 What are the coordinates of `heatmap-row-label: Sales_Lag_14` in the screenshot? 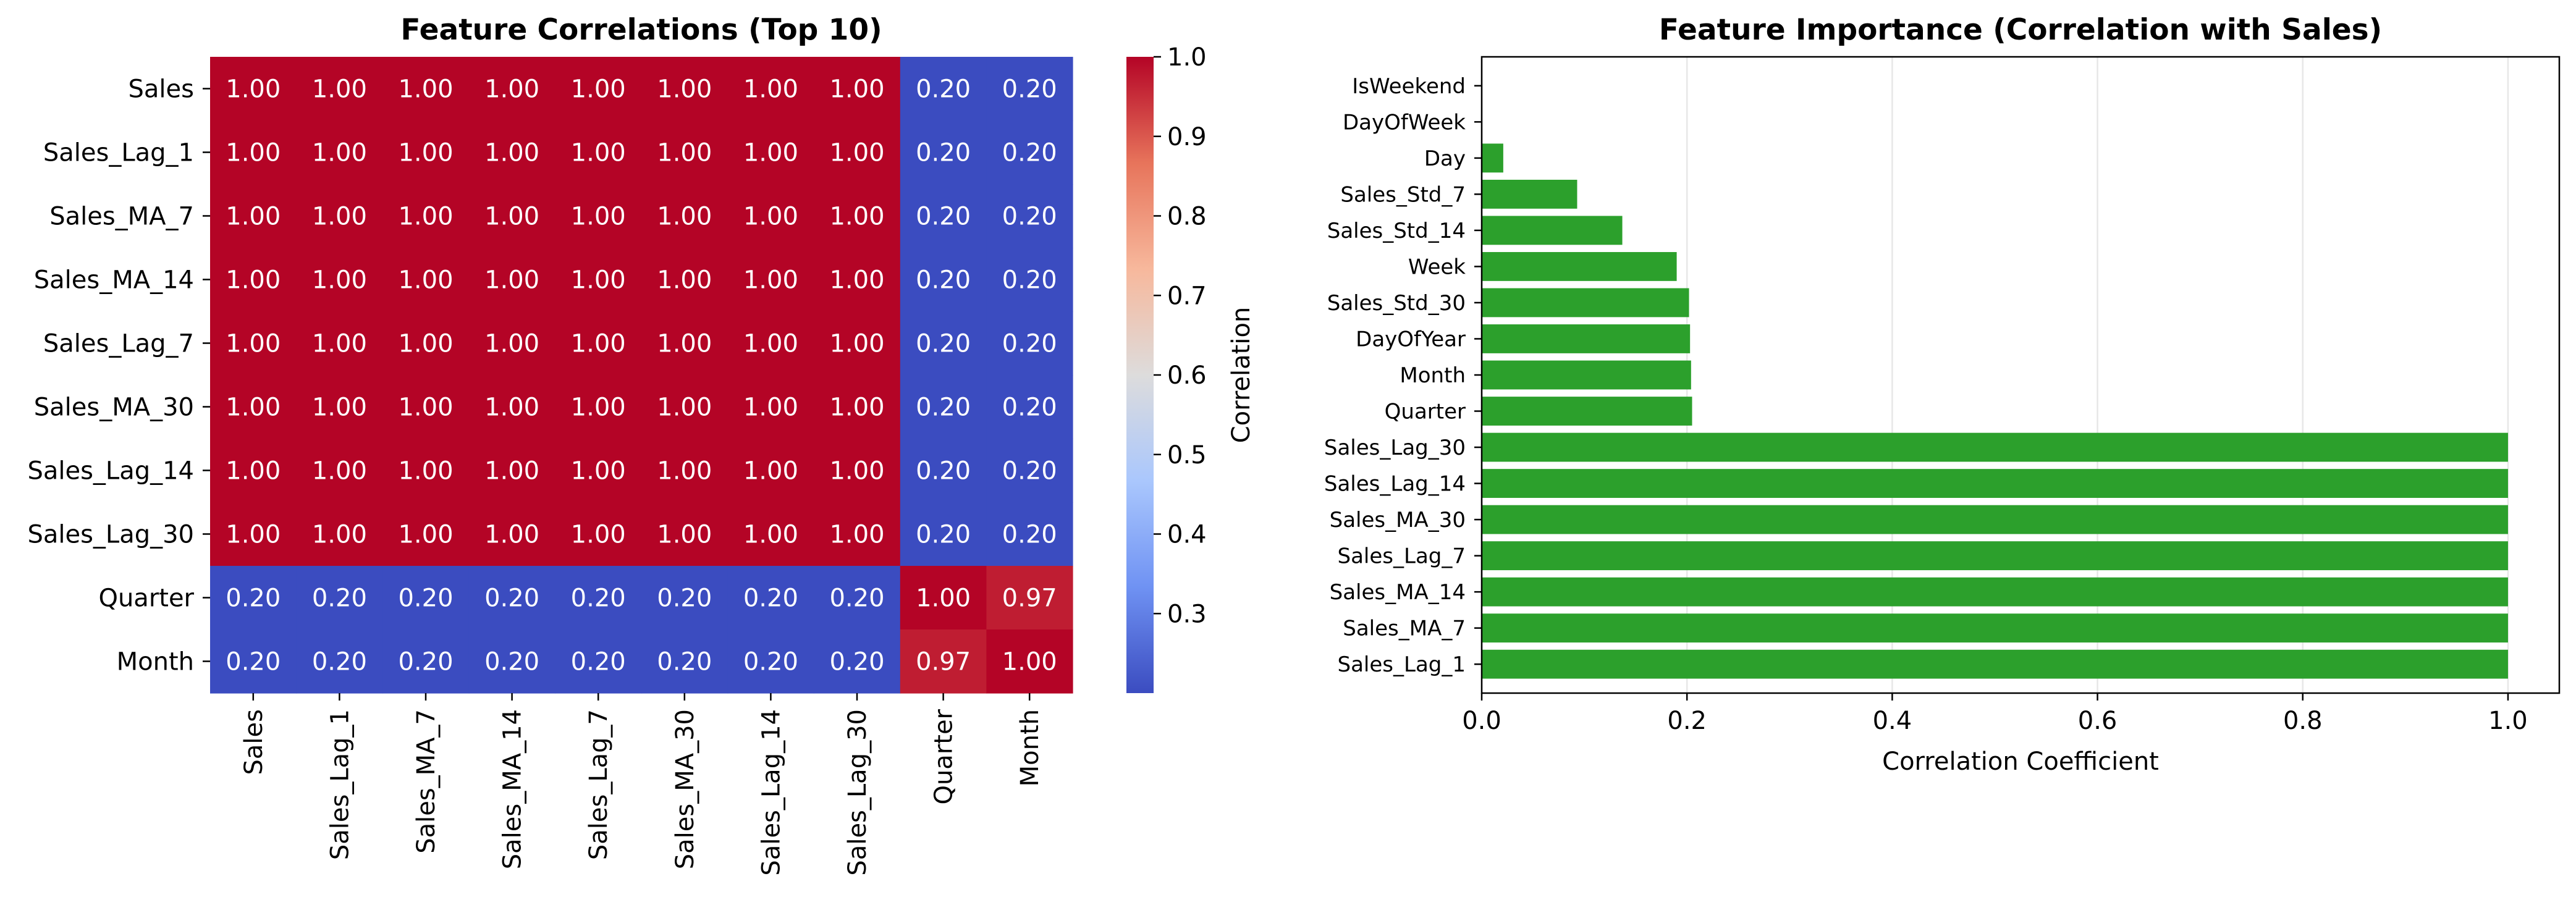 It's located at (110, 471).